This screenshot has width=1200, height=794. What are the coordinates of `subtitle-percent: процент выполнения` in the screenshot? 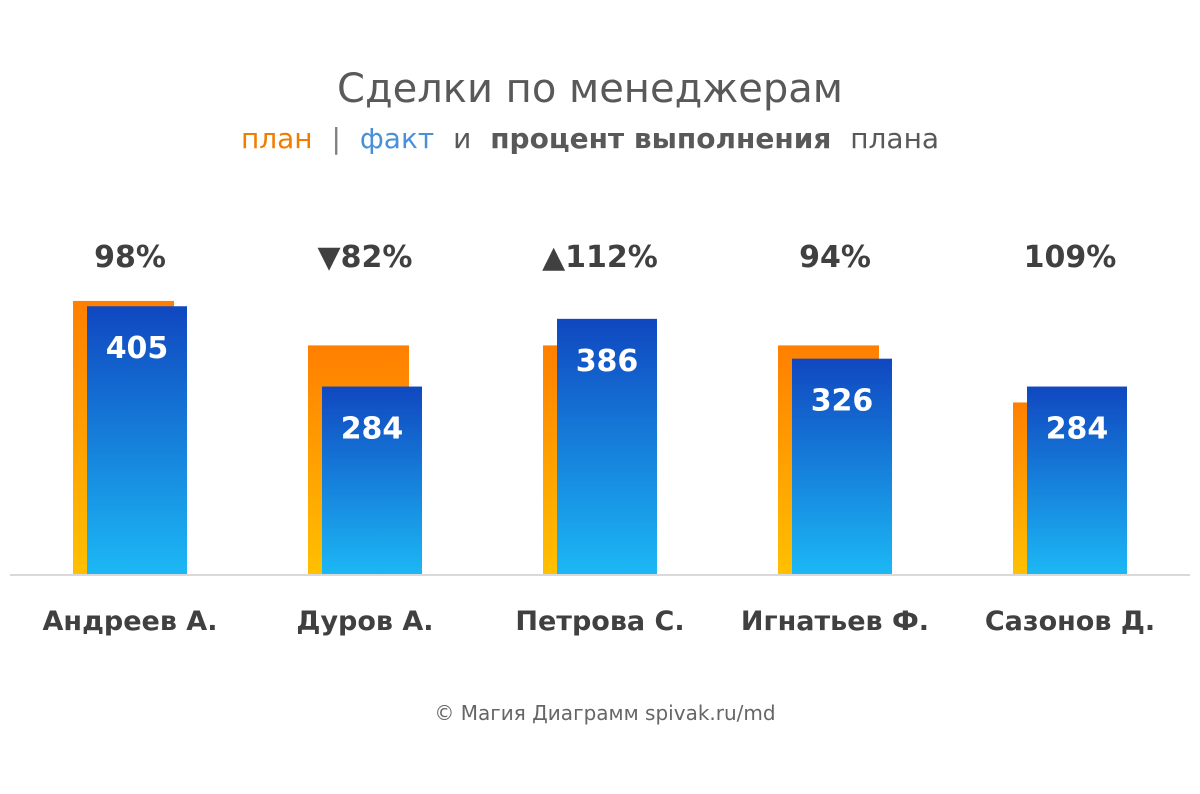 It's located at (660, 138).